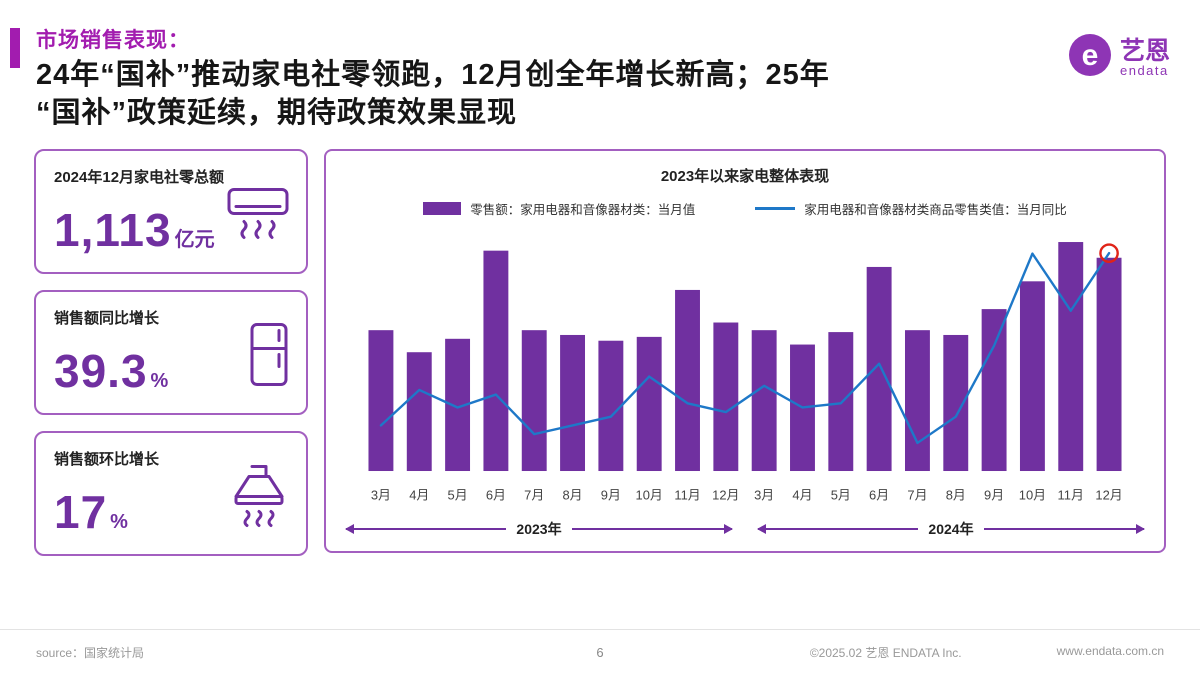 Image resolution: width=1200 pixels, height=675 pixels. Describe the element at coordinates (1110, 651) in the screenshot. I see `website-url: www.endata.com.cn` at that location.